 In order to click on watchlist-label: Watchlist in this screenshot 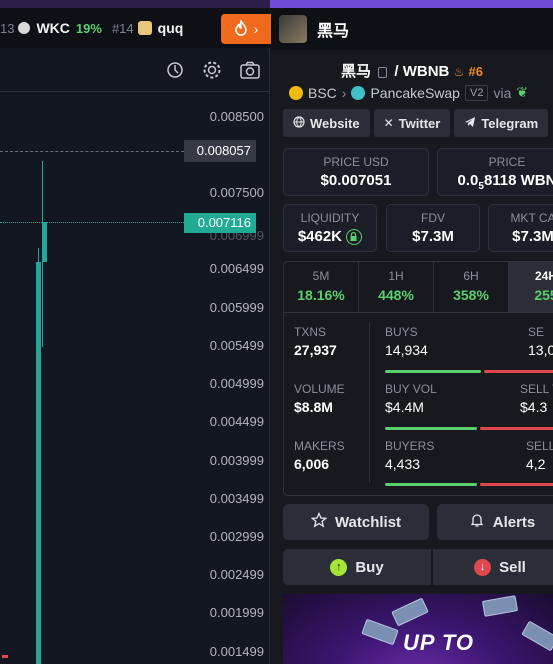, I will do `click(368, 522)`.